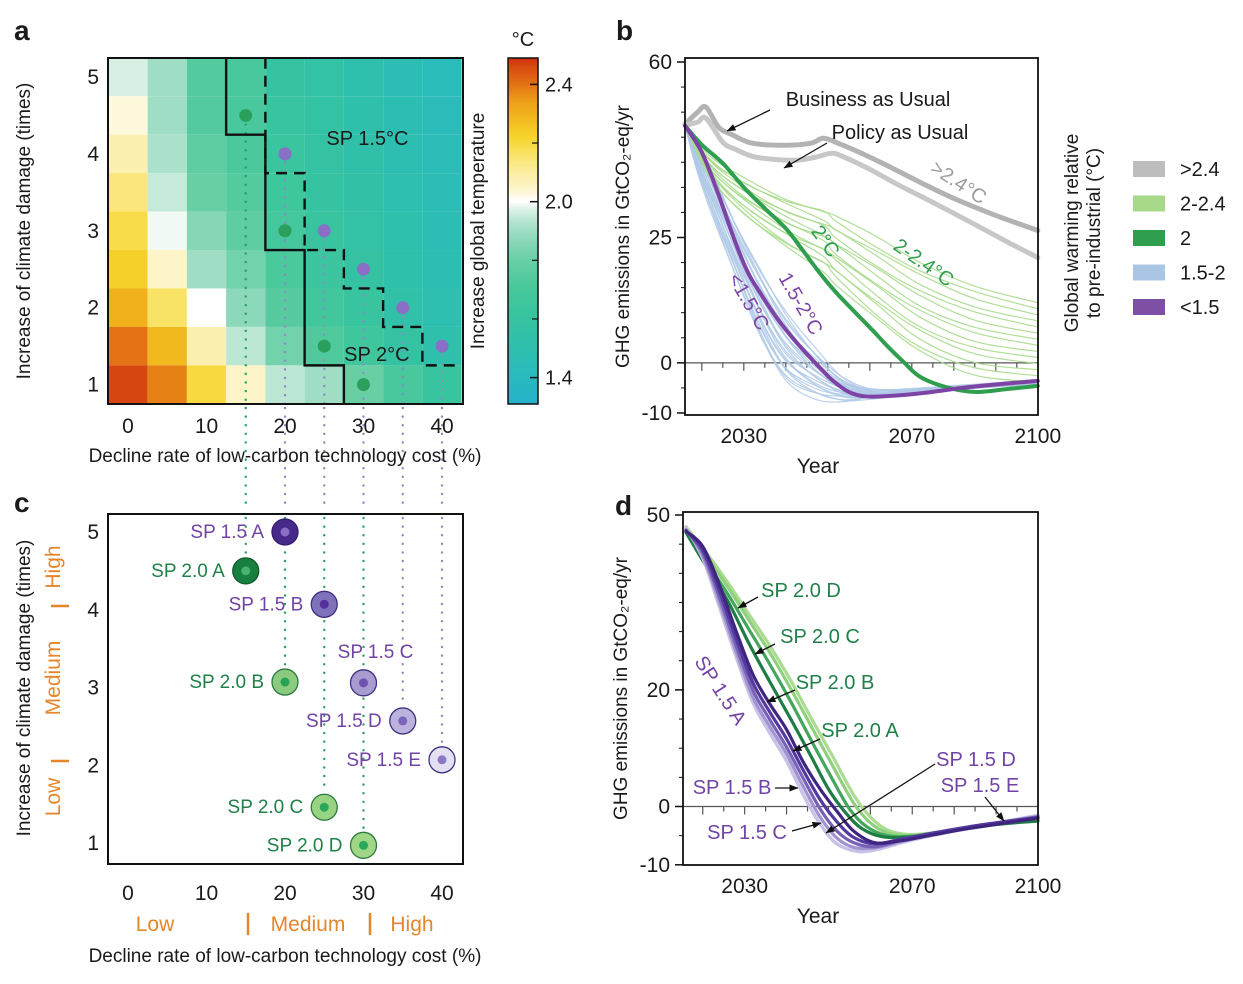 The image size is (1243, 984). What do you see at coordinates (818, 466) in the screenshot?
I see `panel-b-x-axis-title: Year` at bounding box center [818, 466].